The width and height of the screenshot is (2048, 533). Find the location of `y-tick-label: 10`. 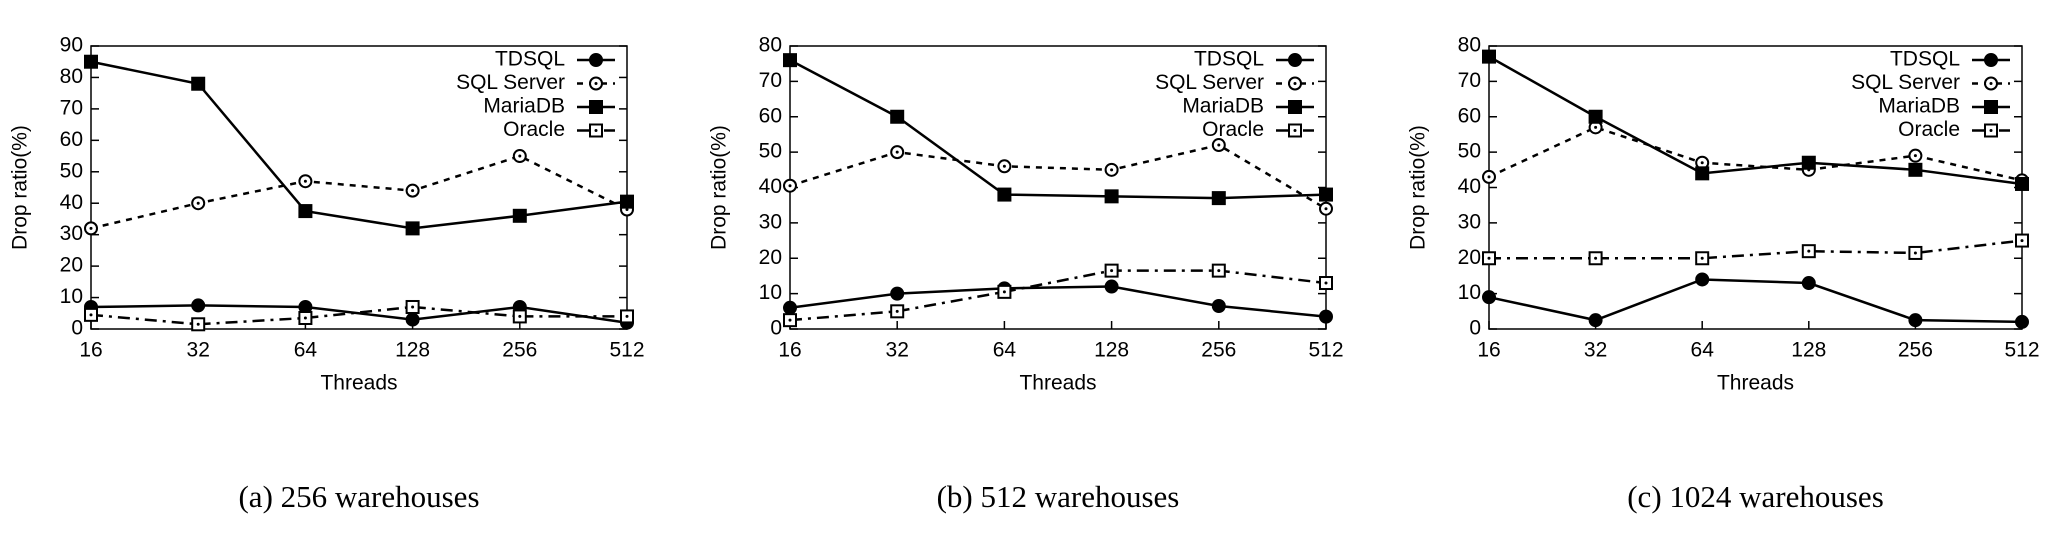

y-tick-label: 10 is located at coordinates (1469, 292).